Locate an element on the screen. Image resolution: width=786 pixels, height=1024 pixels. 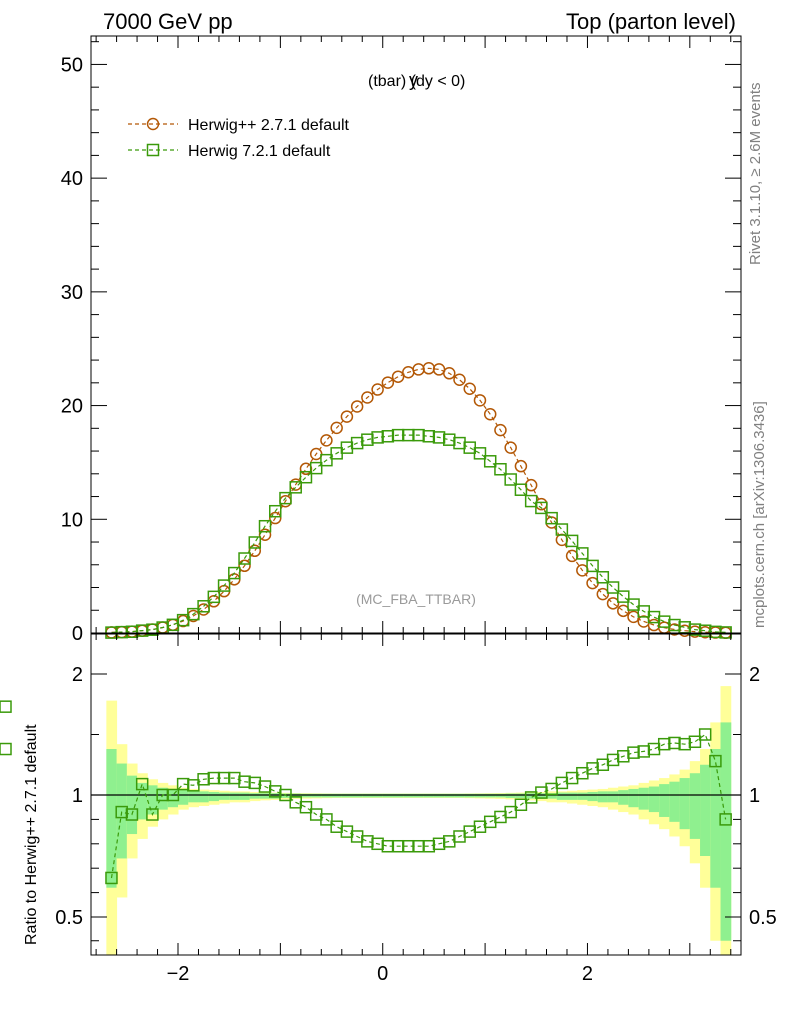
x-tick-label: 0 is located at coordinates (382, 974).